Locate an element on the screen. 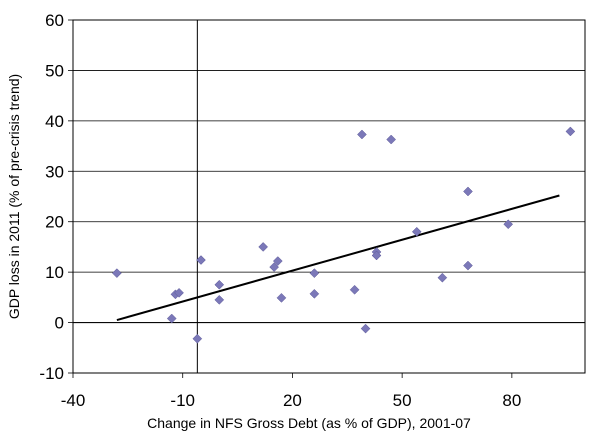  x-tick-label: -10 is located at coordinates (182, 400).